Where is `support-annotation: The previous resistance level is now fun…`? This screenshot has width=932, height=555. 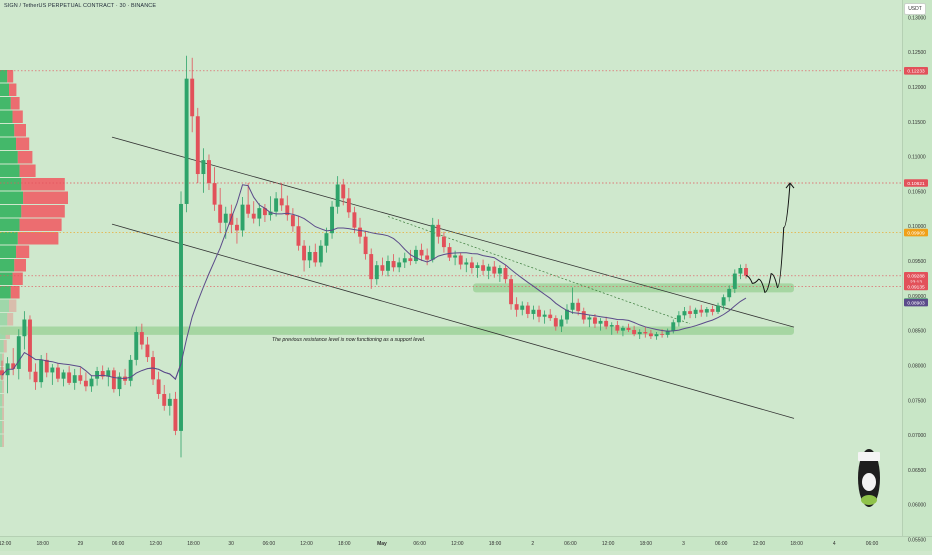
support-annotation: The previous resistance level is now fun… is located at coordinates (349, 340).